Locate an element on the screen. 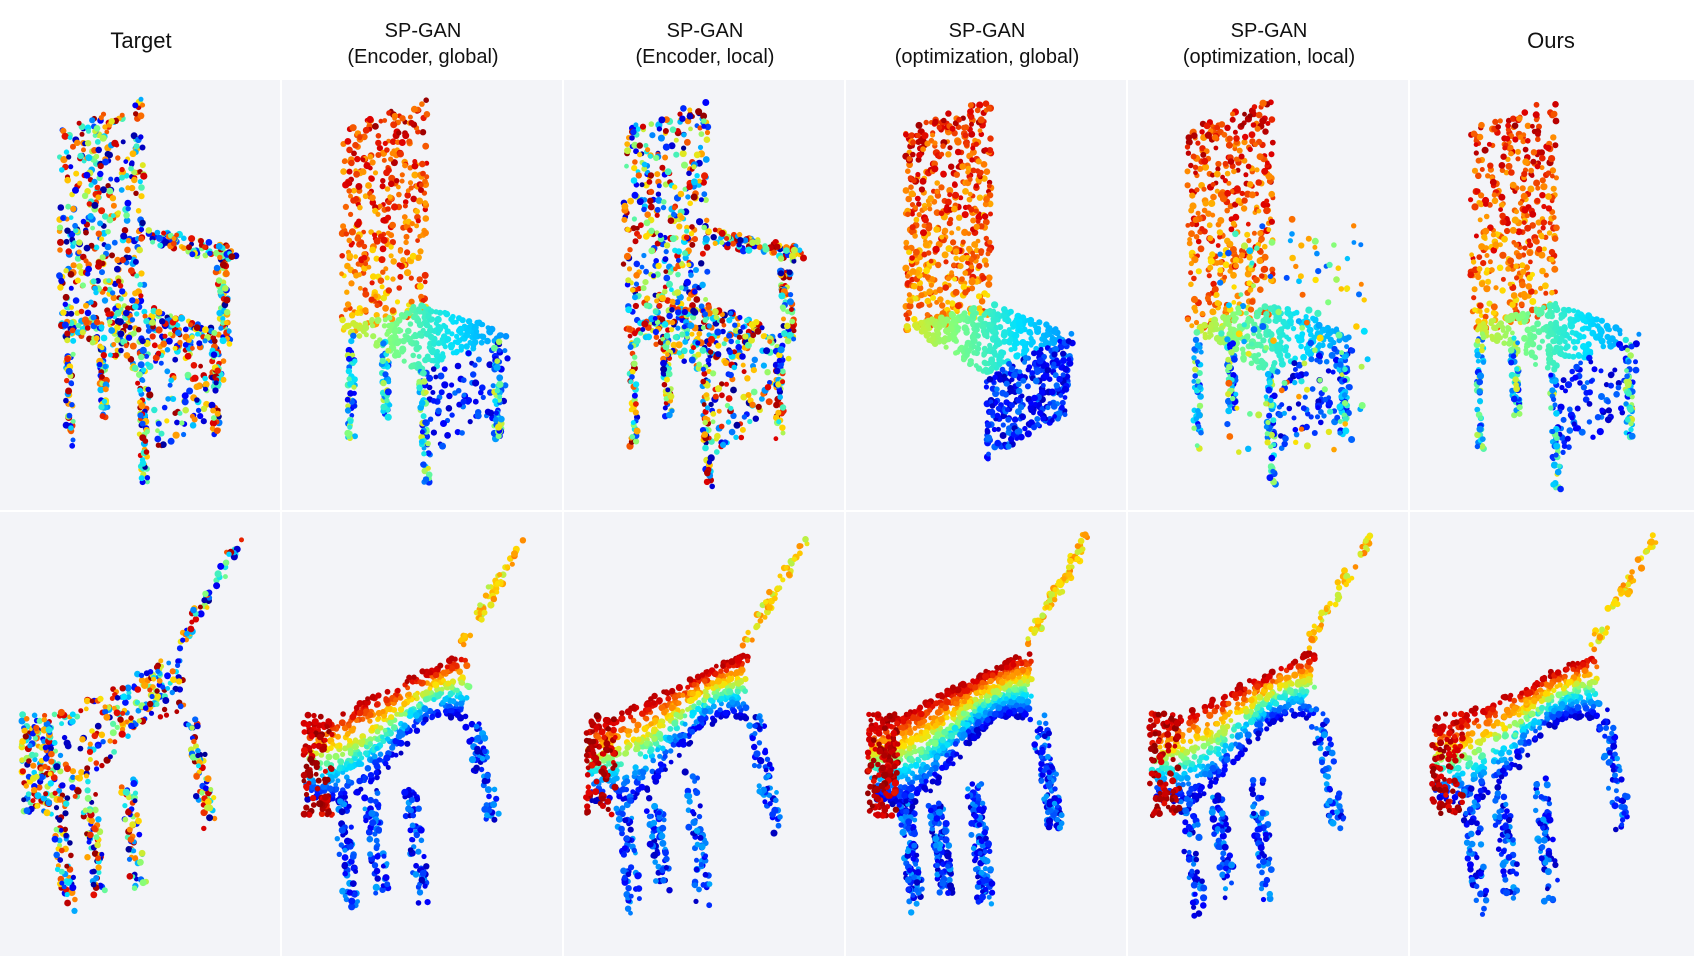  column-title-spgan-encoder-global: SP-GAN (Encoder, global) is located at coordinates (423, 44).